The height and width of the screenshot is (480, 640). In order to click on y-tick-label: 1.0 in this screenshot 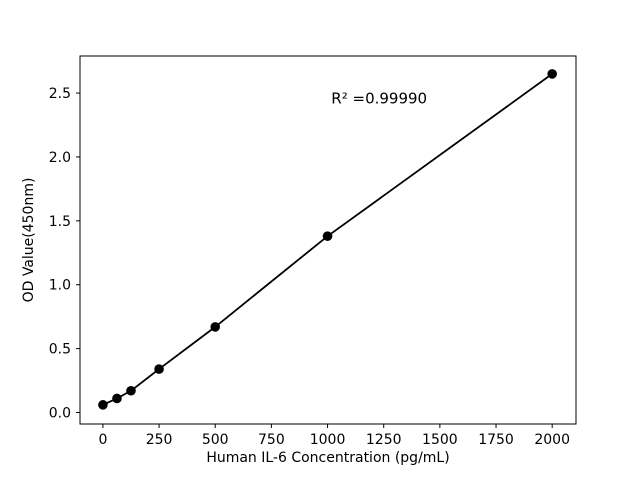, I will do `click(60, 286)`.